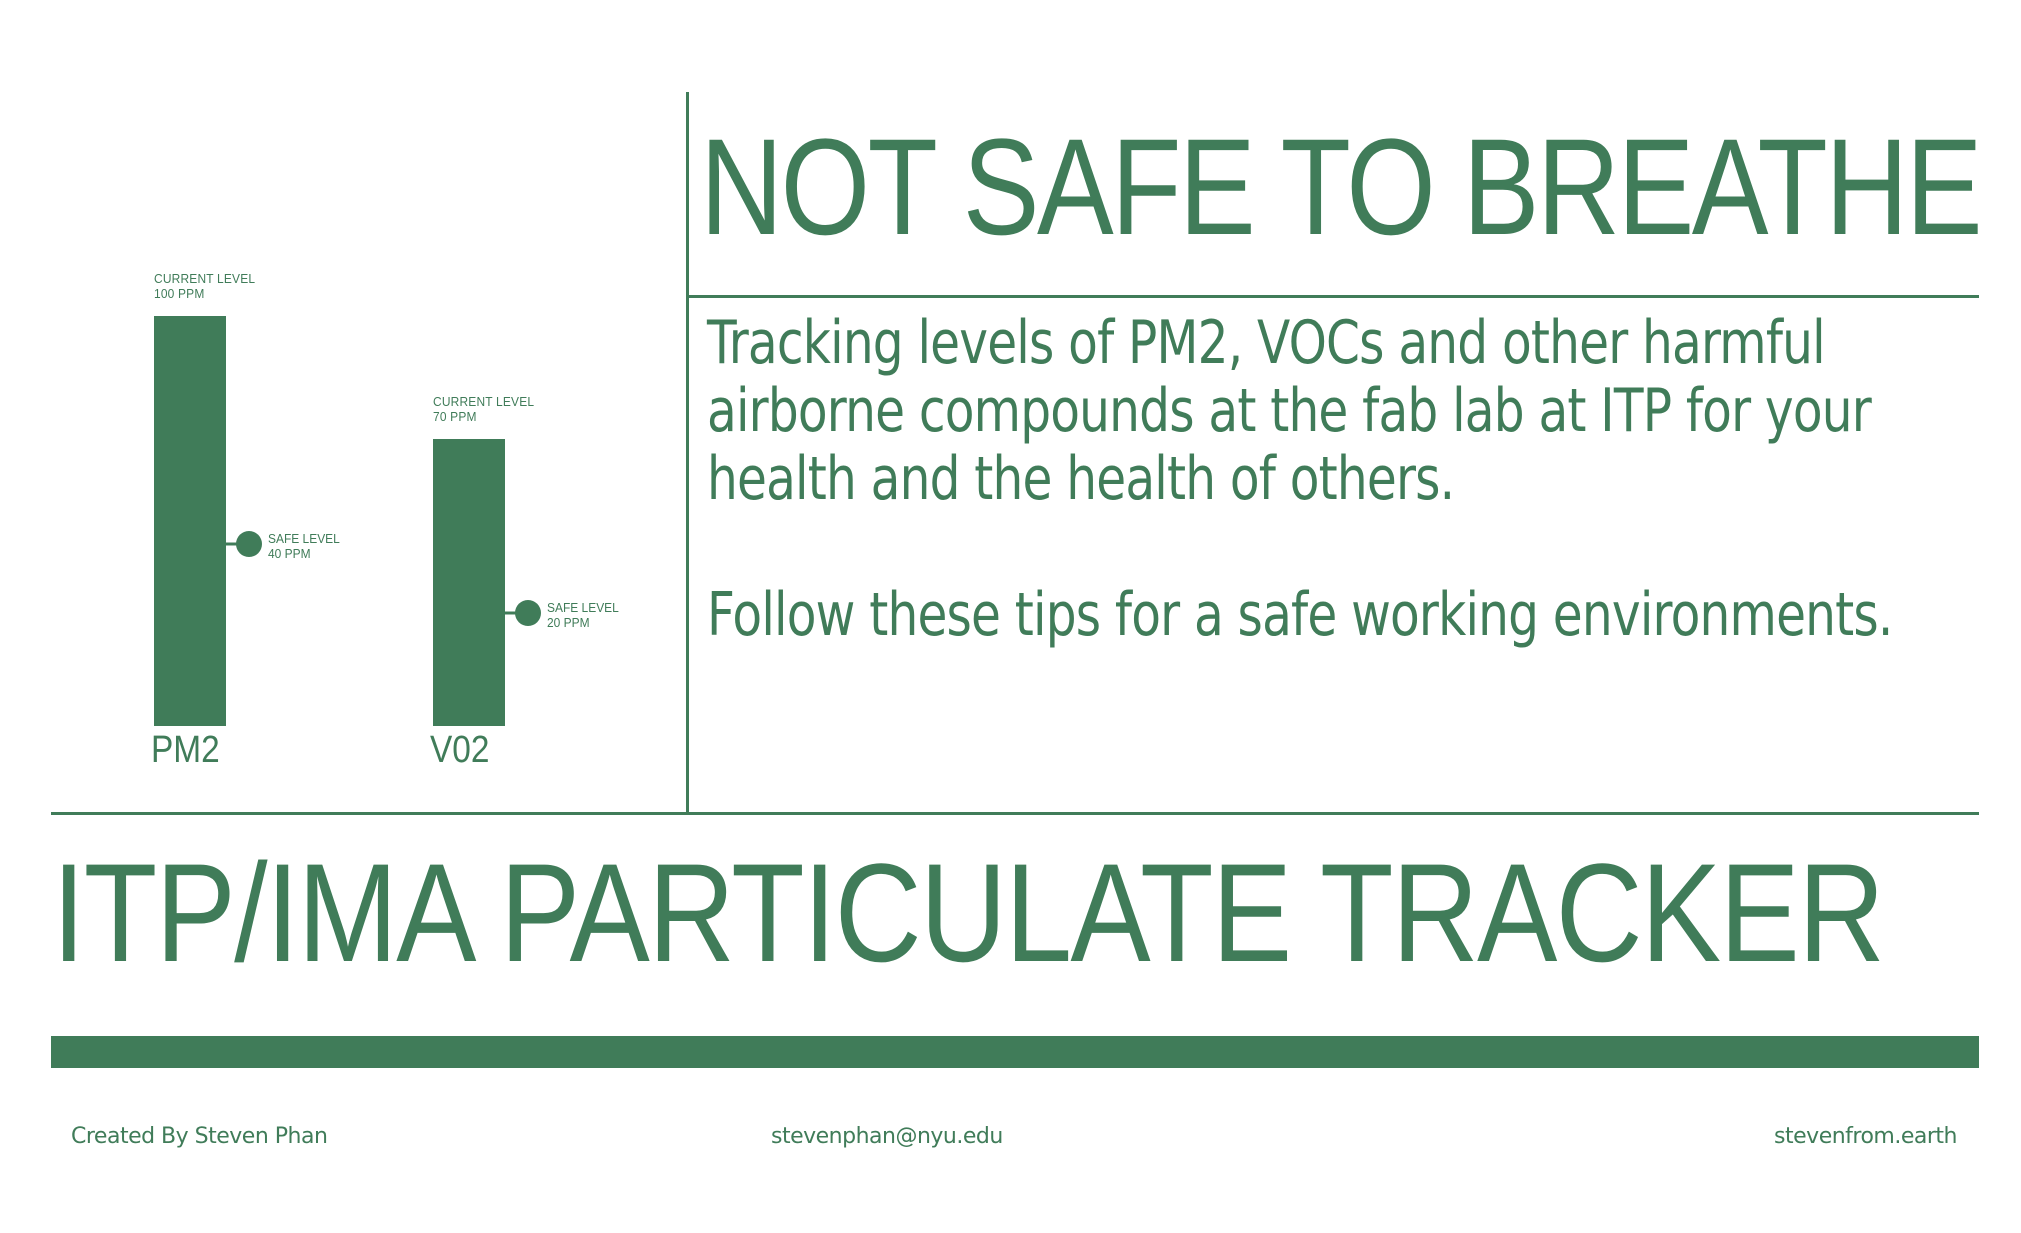 Image resolution: width=2021 pixels, height=1233 pixels. Describe the element at coordinates (687, 453) in the screenshot. I see `vertical-divider` at that location.